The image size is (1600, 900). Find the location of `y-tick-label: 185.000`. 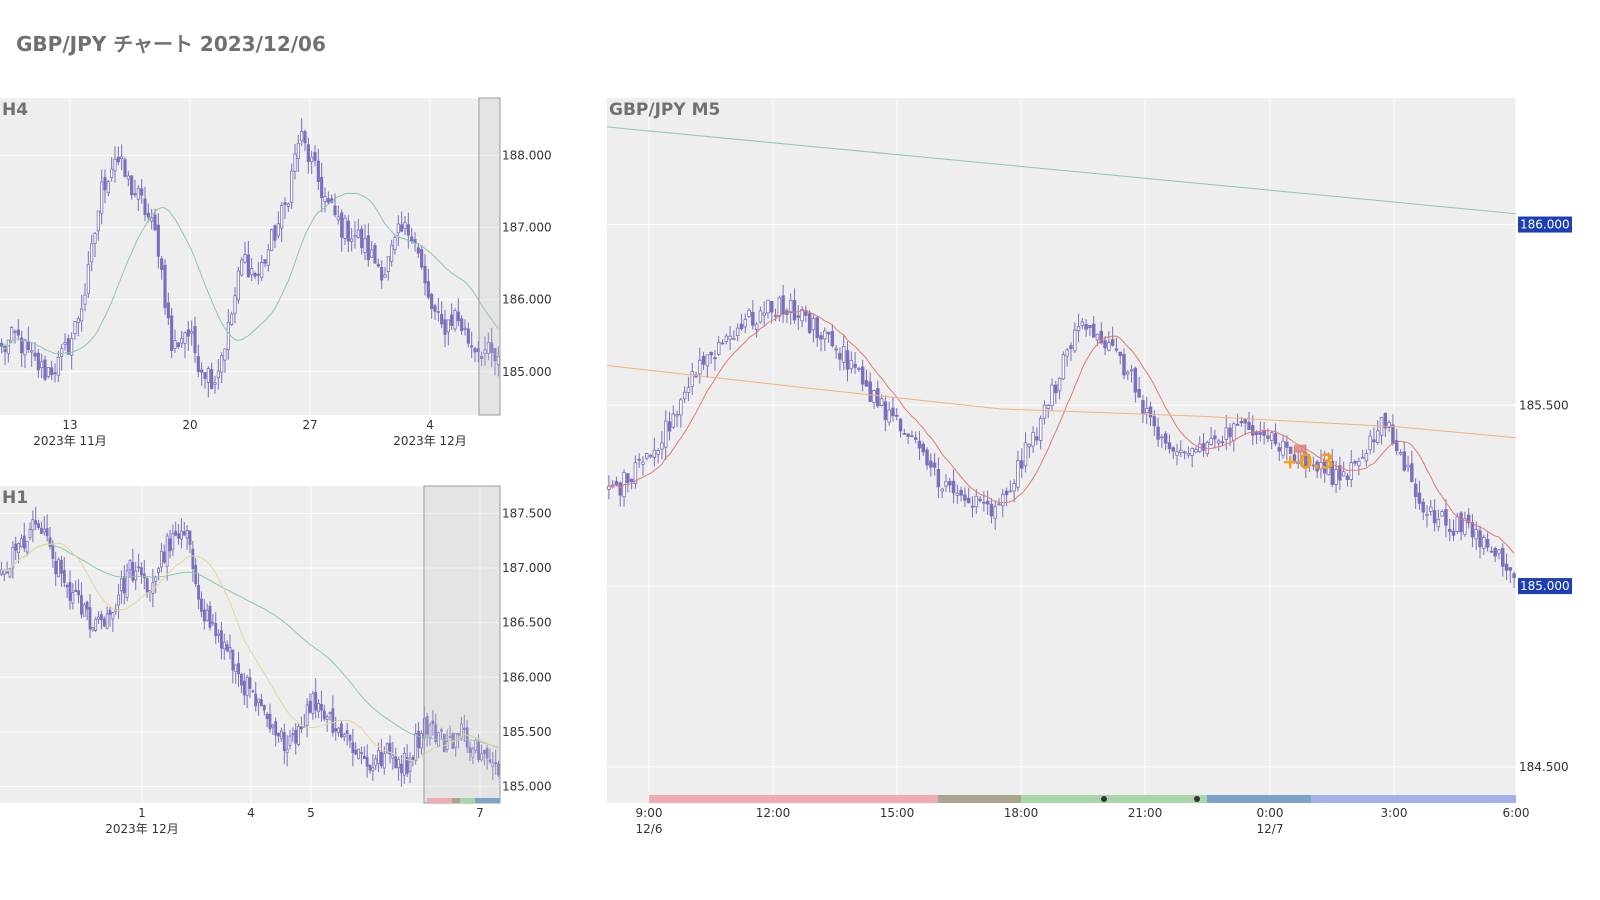

y-tick-label: 185.000 is located at coordinates (527, 787).